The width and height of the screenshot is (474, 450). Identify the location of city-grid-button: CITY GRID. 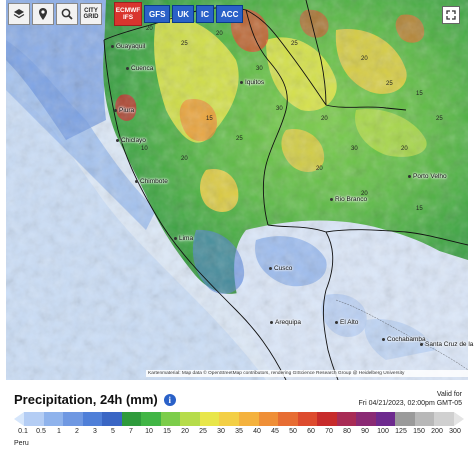
(91, 14).